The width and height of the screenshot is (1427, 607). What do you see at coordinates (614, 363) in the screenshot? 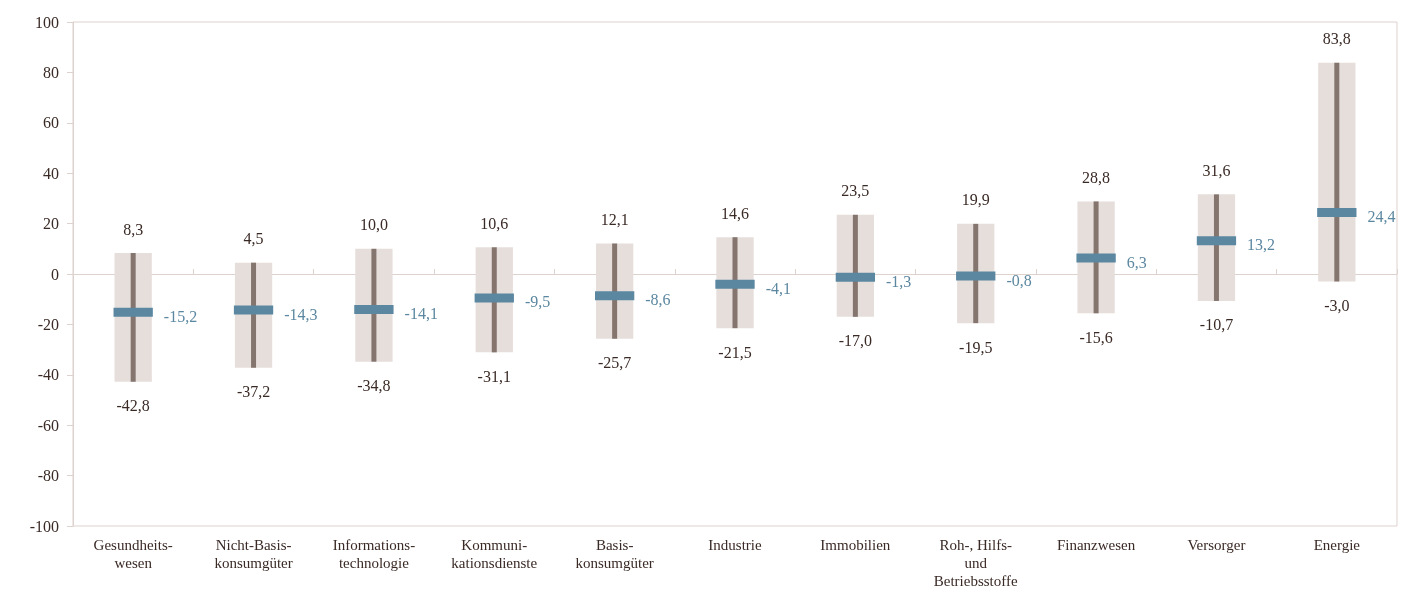
I see `annotation: -25,7` at bounding box center [614, 363].